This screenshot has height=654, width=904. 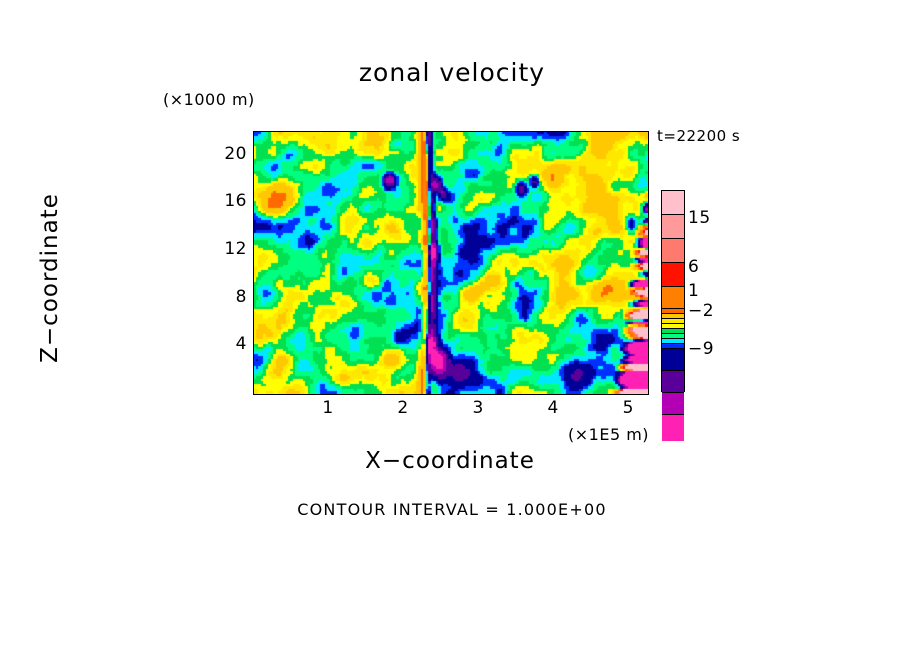 I want to click on x-axis-label: X−coordinate, so click(x=450, y=461).